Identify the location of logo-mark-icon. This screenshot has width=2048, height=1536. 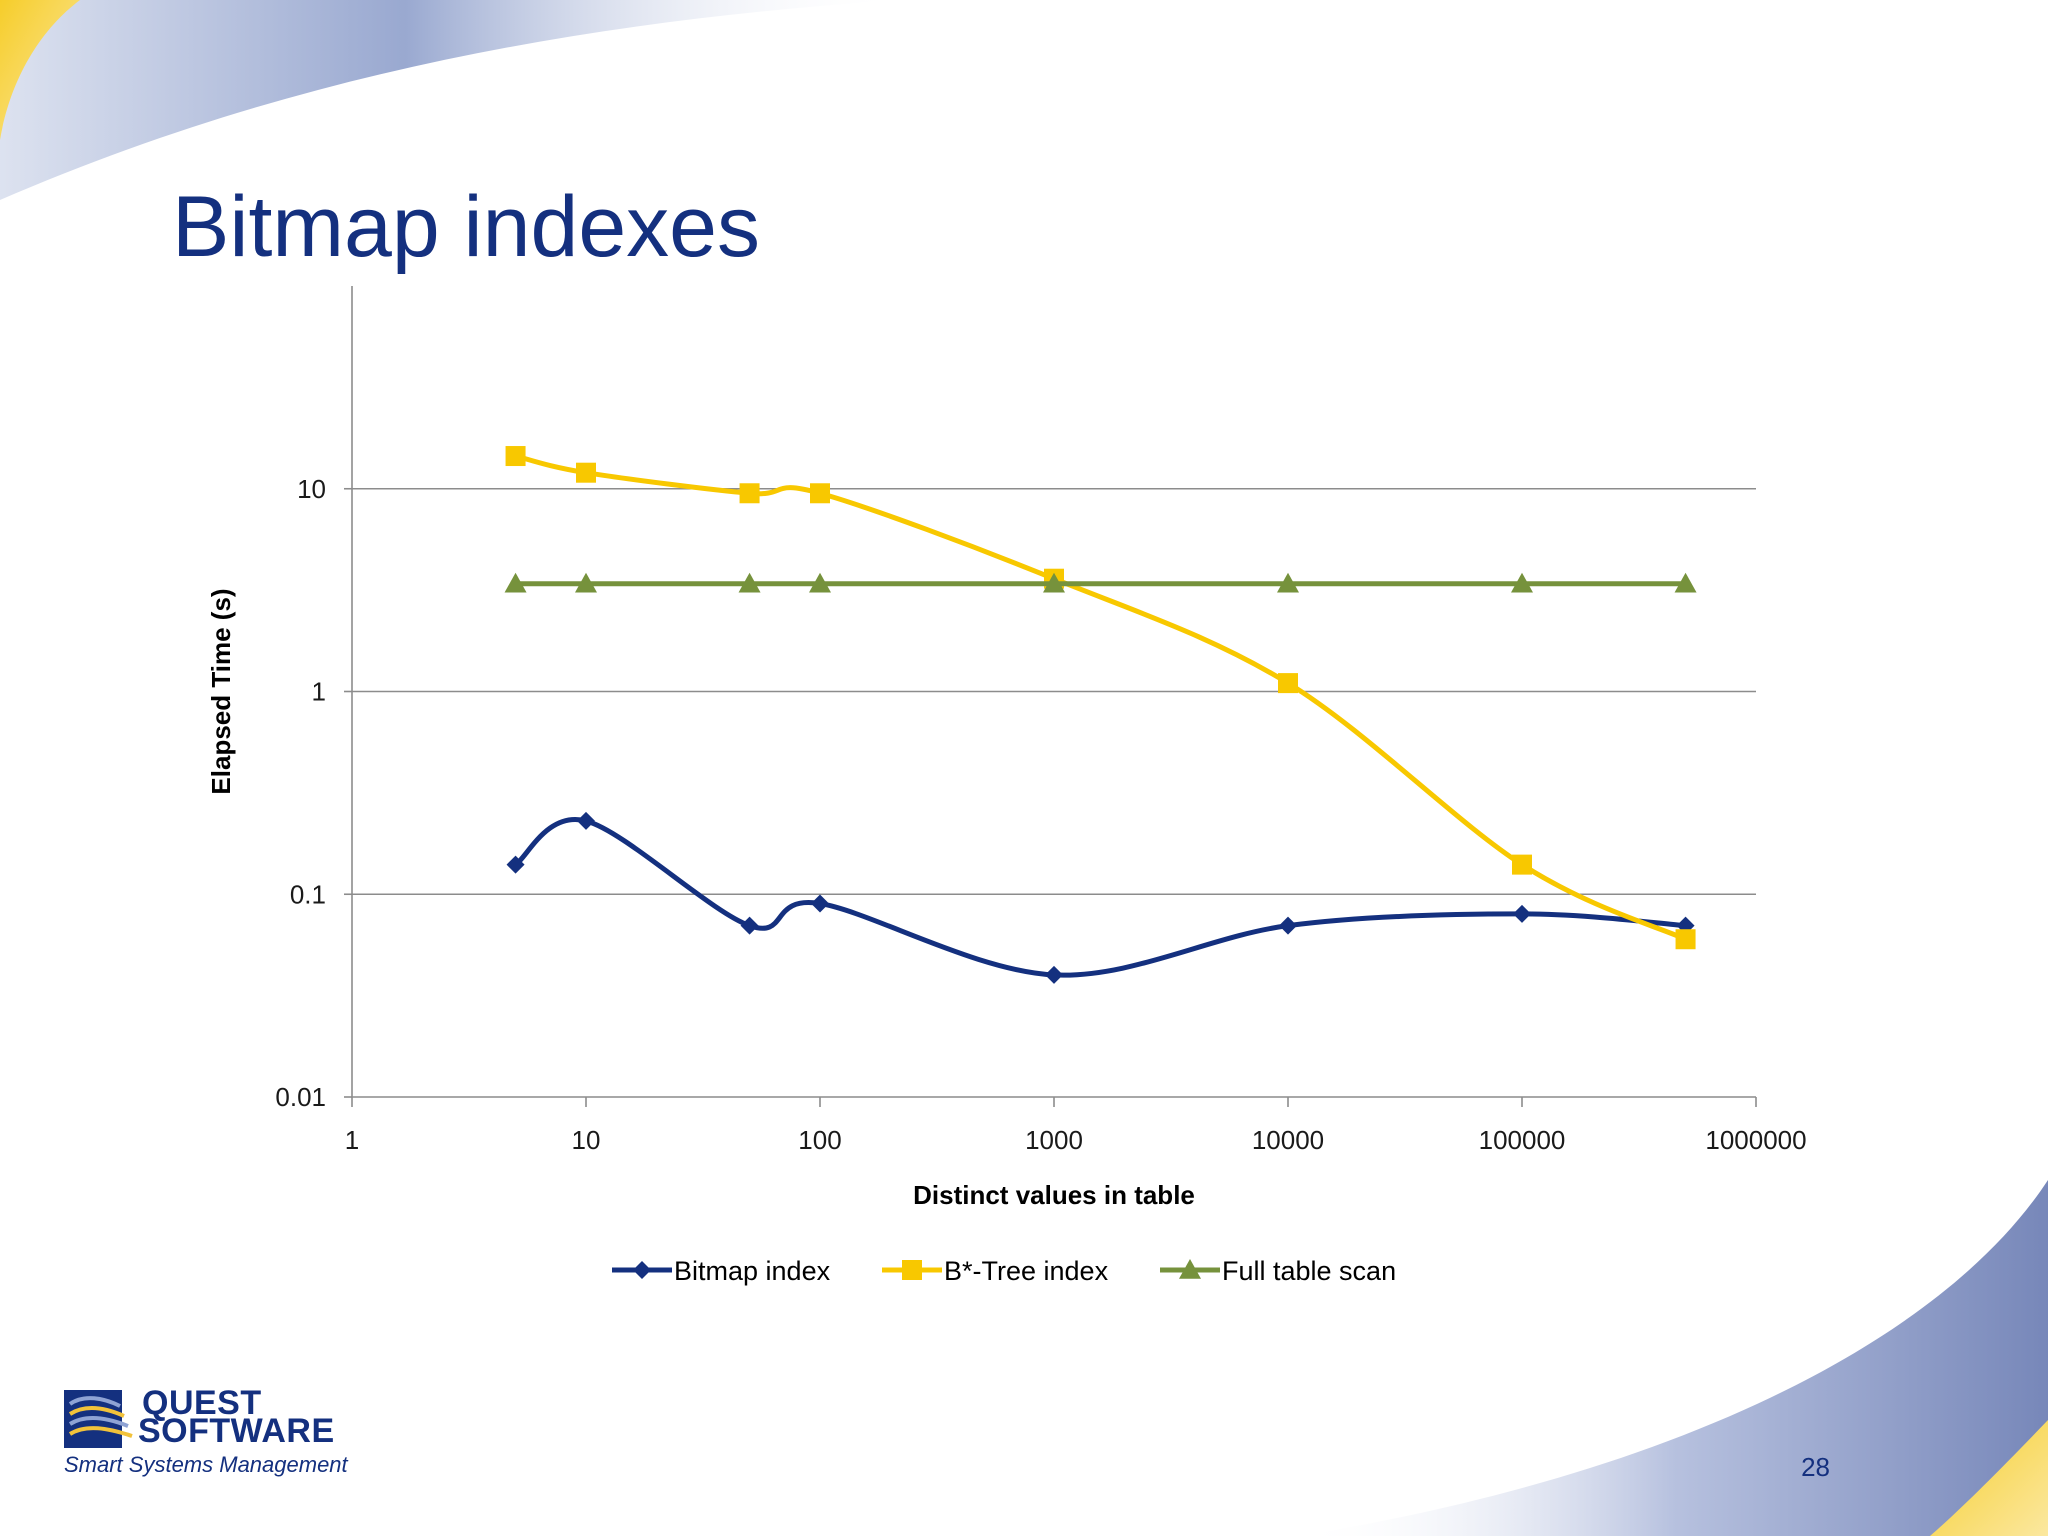
(98, 1419).